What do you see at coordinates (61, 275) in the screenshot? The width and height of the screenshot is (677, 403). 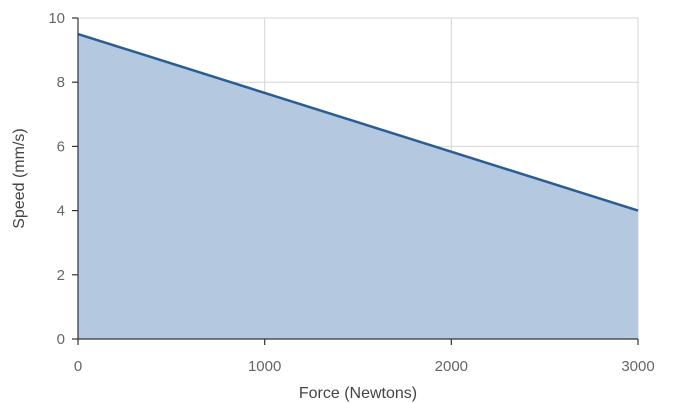 I see `y-tick-label: 2` at bounding box center [61, 275].